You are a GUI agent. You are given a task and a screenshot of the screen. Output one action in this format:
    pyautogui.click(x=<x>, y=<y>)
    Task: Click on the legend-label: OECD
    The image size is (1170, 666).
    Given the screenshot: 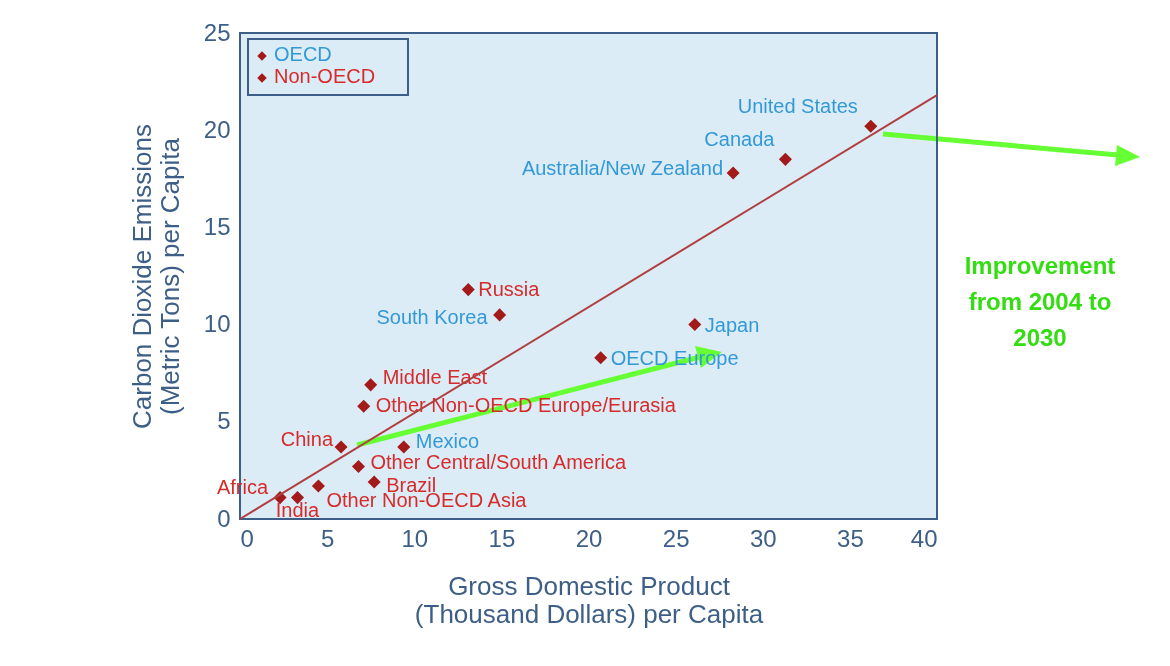 What is the action you would take?
    pyautogui.click(x=303, y=54)
    